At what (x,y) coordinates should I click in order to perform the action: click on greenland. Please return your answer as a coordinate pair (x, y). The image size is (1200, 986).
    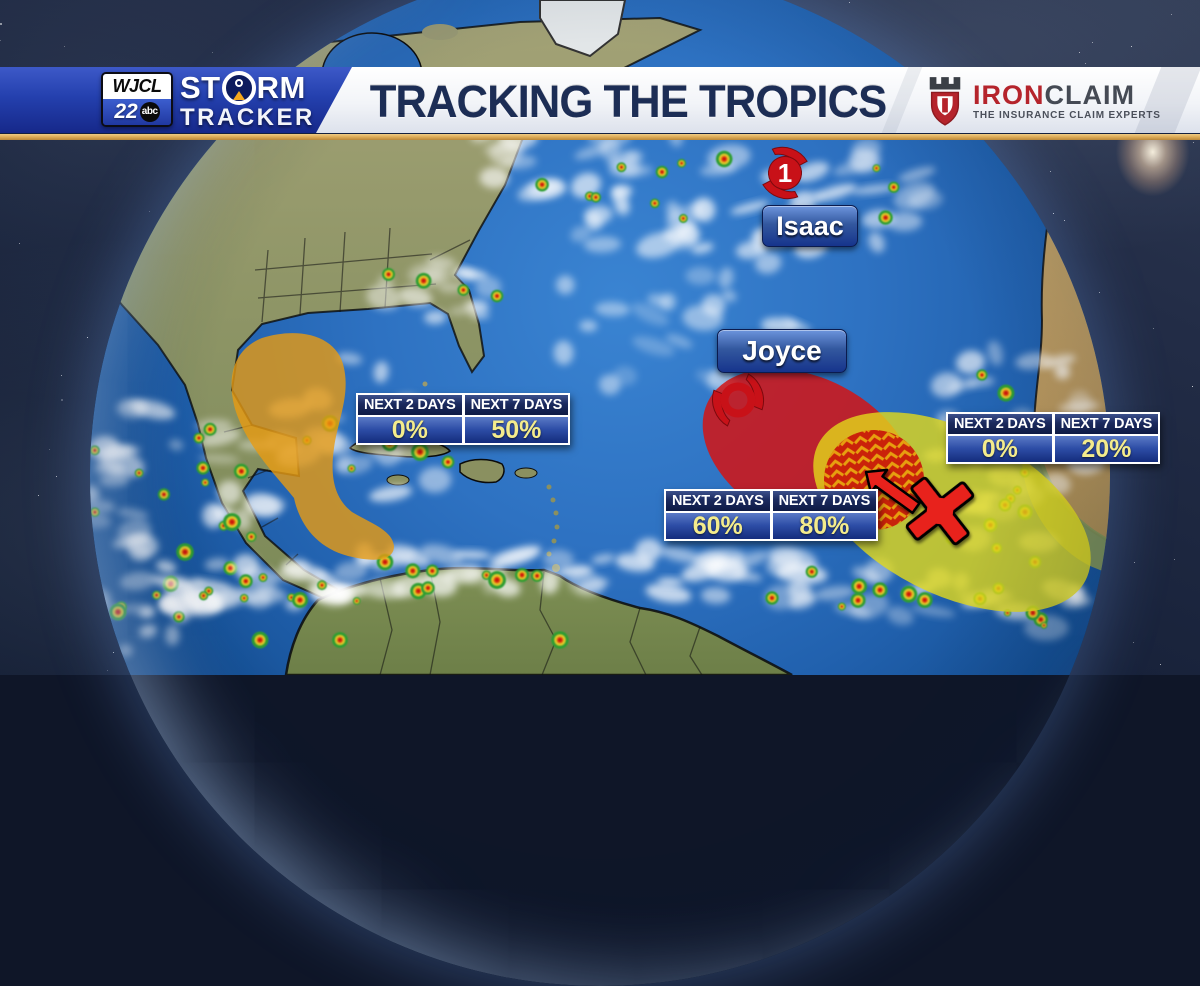
    Looking at the image, I should click on (583, 29).